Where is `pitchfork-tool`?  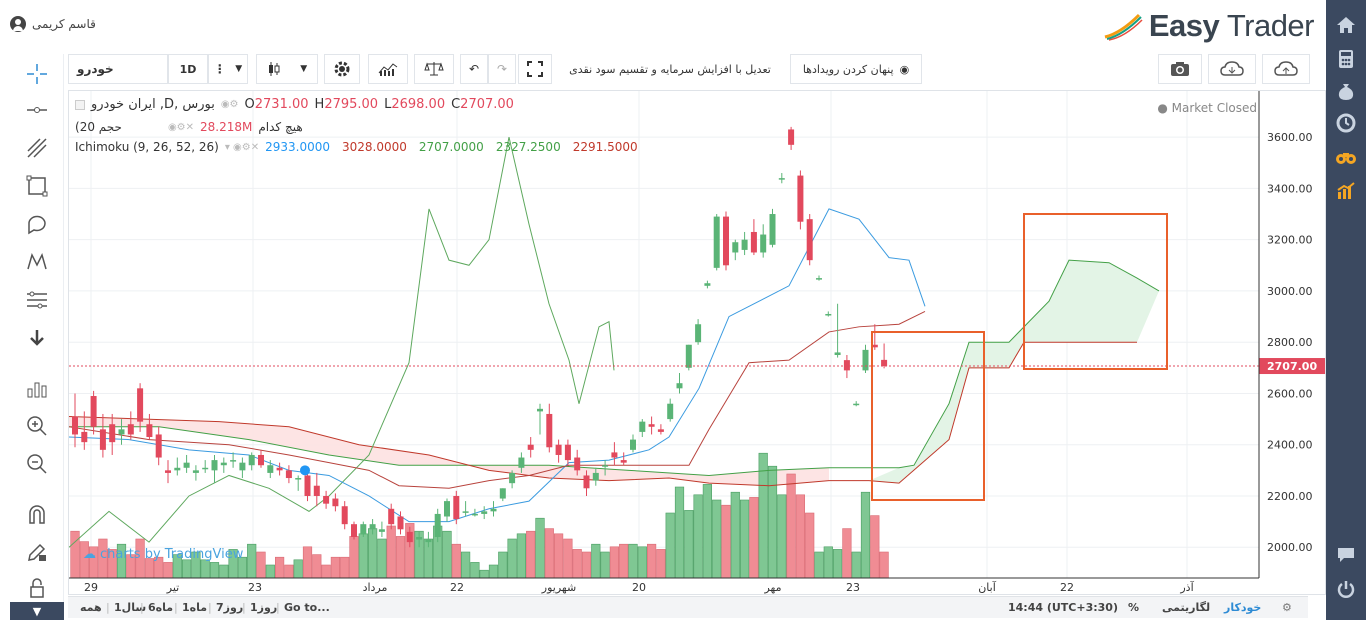 pitchfork-tool is located at coordinates (37, 148).